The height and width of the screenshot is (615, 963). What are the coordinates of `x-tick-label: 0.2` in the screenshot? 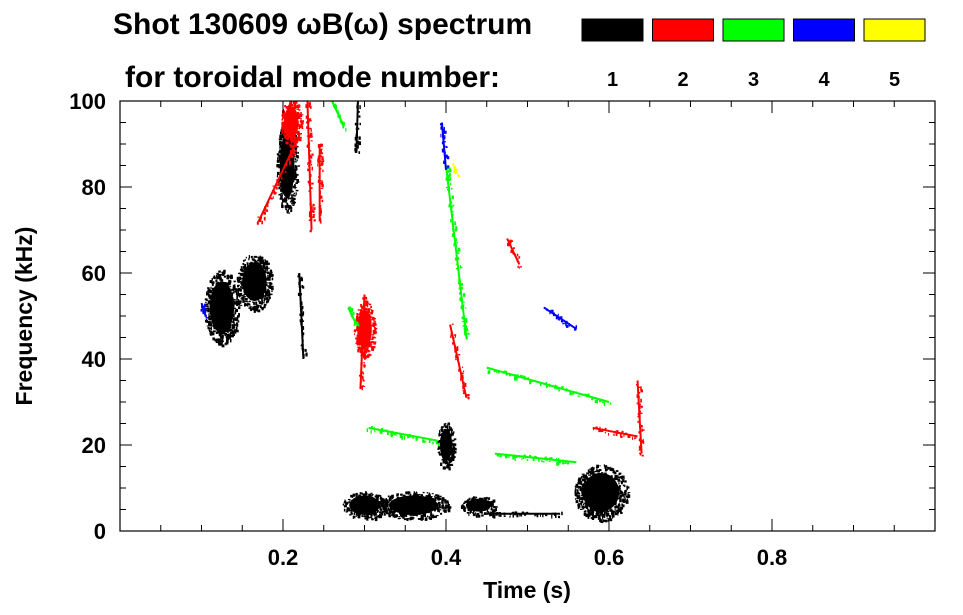 It's located at (283, 557).